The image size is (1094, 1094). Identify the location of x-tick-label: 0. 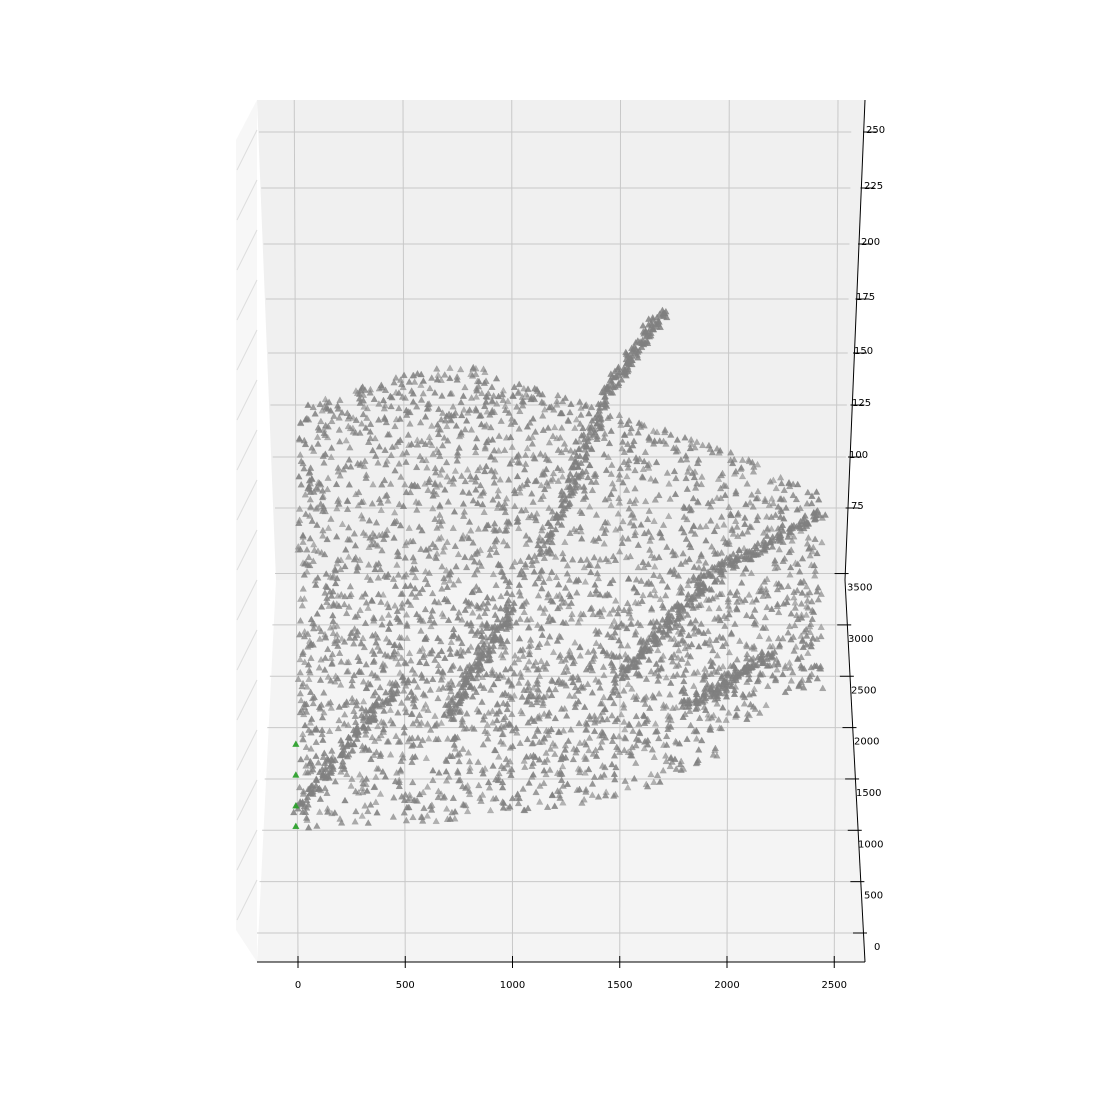
(298, 985).